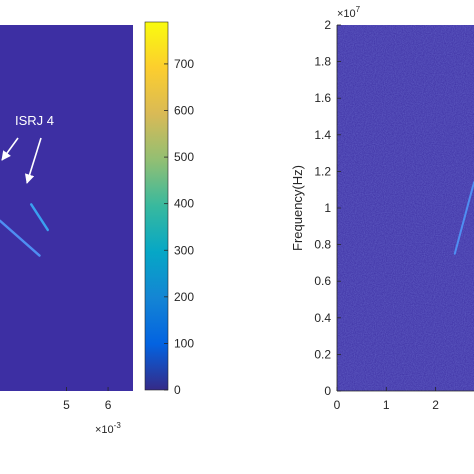 The image size is (474, 474). Describe the element at coordinates (327, 391) in the screenshot. I see `right-y-tick-label: 0` at that location.